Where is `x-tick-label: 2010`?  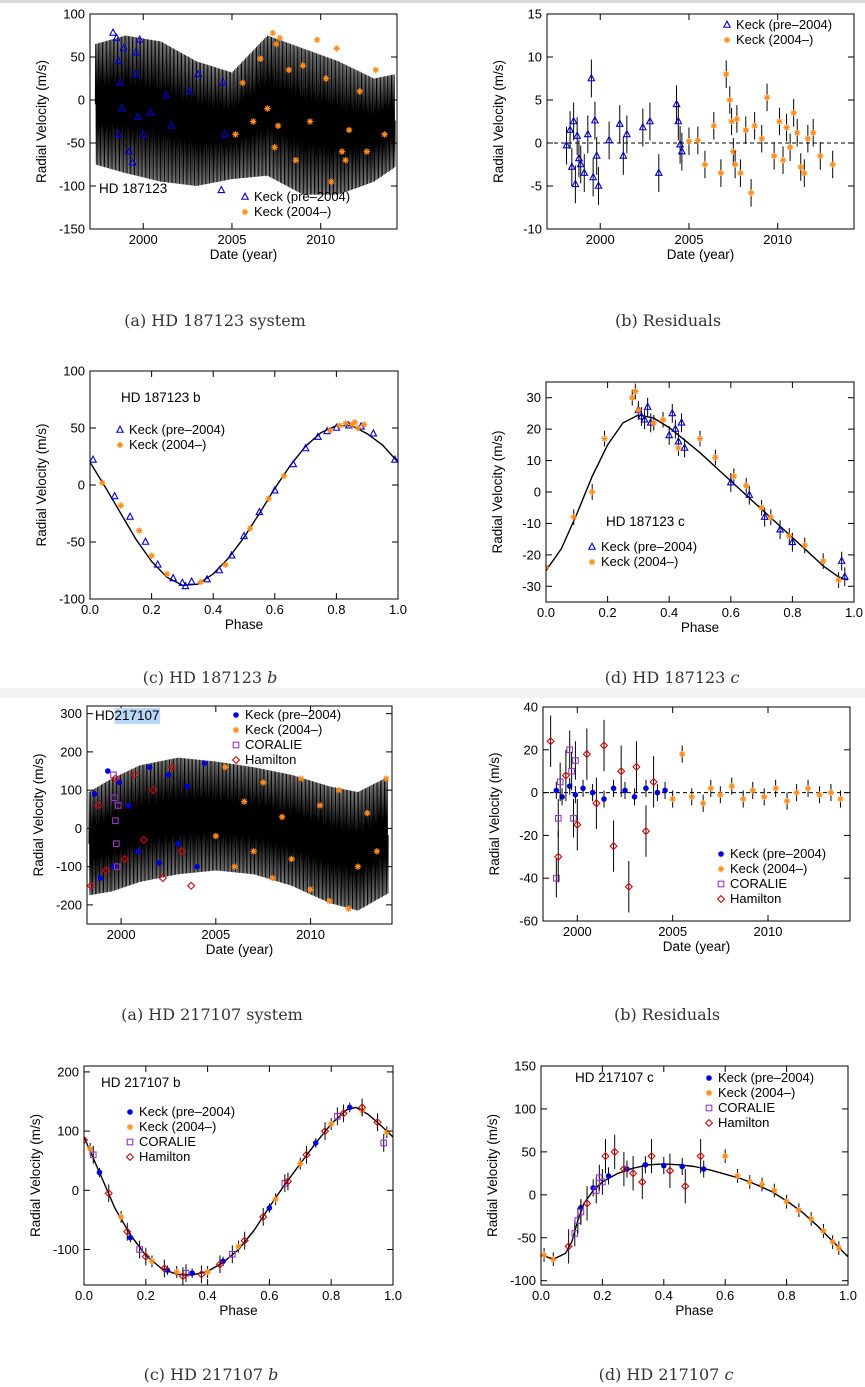 x-tick-label: 2010 is located at coordinates (768, 931).